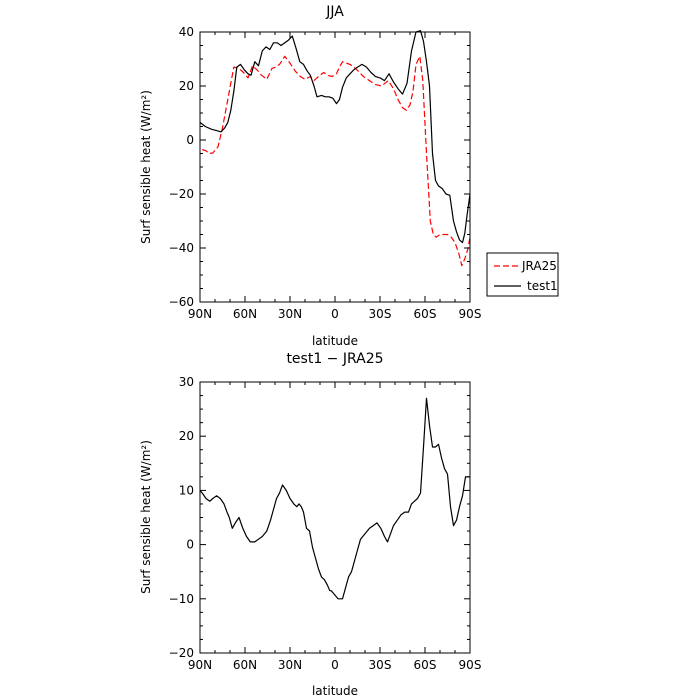  I want to click on top-x-tick-label: 90N, so click(200, 314).